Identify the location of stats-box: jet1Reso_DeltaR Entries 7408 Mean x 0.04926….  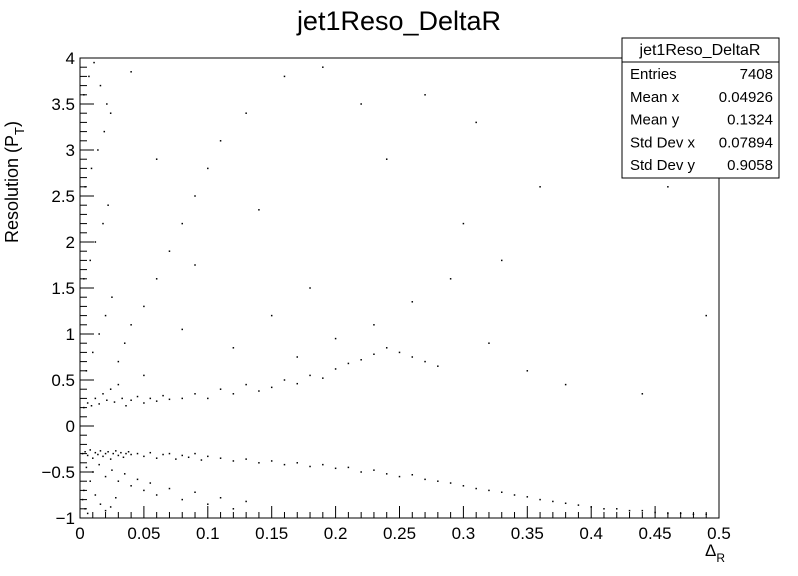
(700, 108).